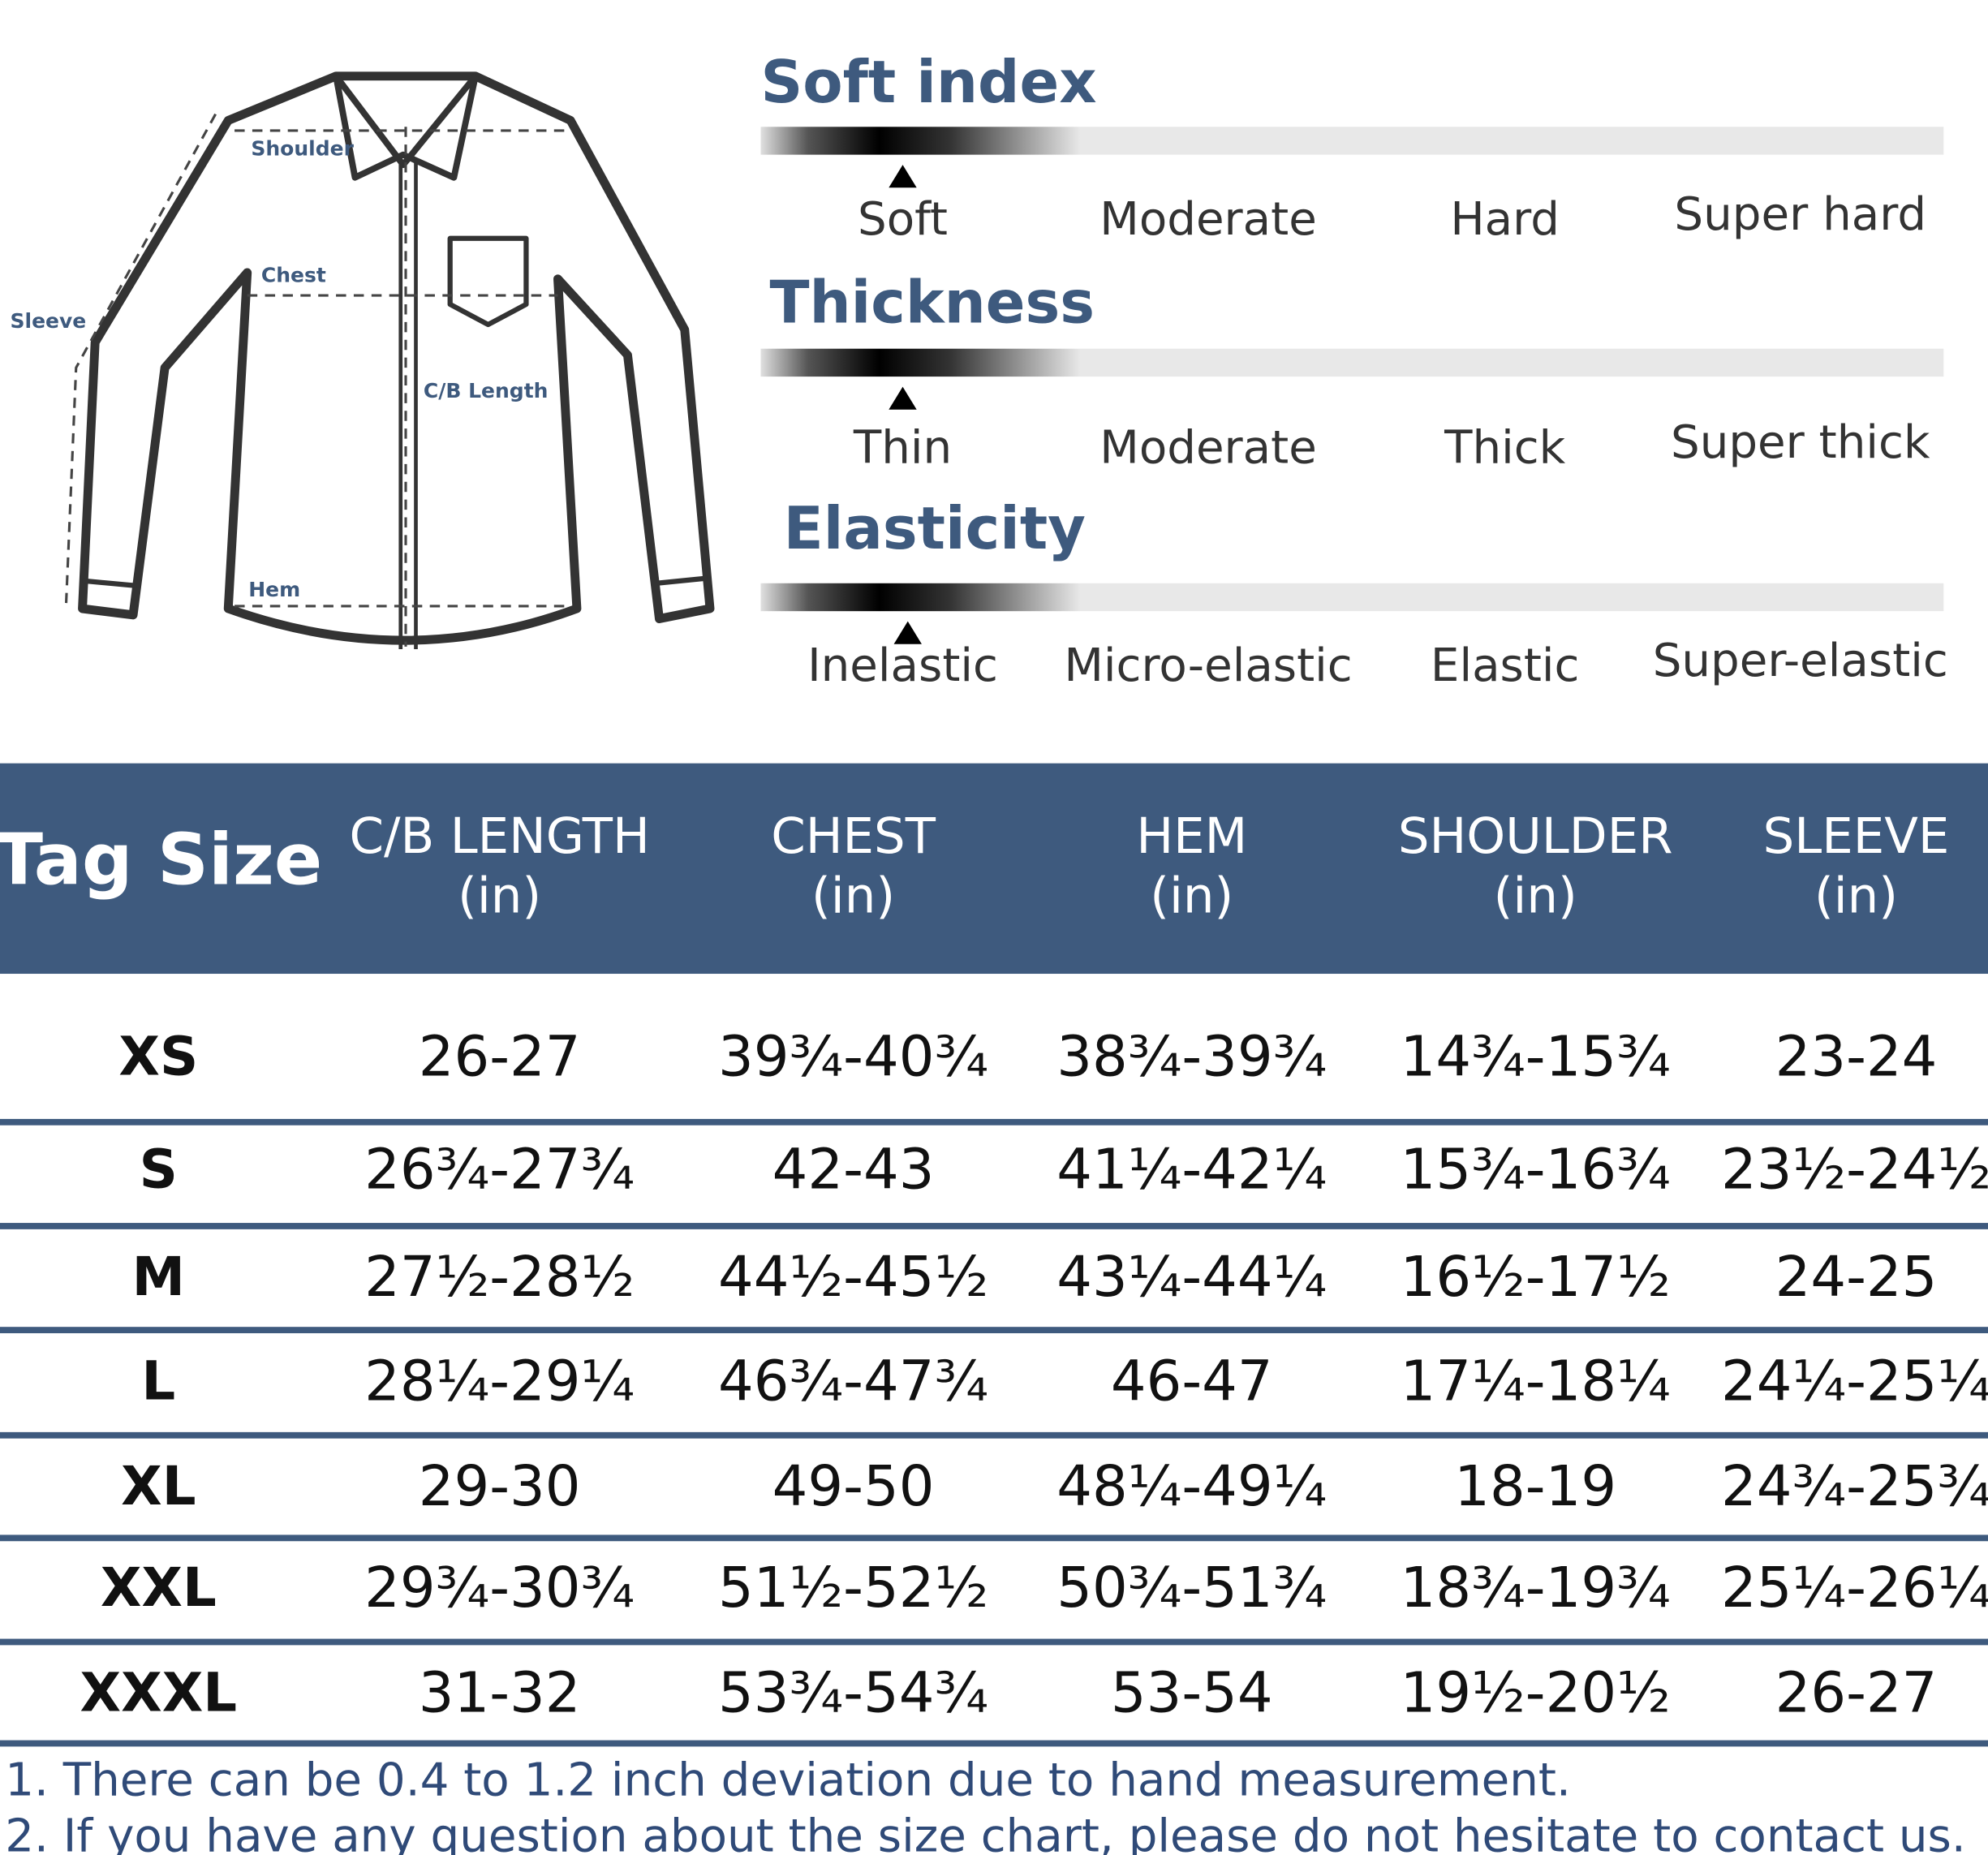  Describe the element at coordinates (853, 1277) in the screenshot. I see `table-cell: 44½-45½` at that location.